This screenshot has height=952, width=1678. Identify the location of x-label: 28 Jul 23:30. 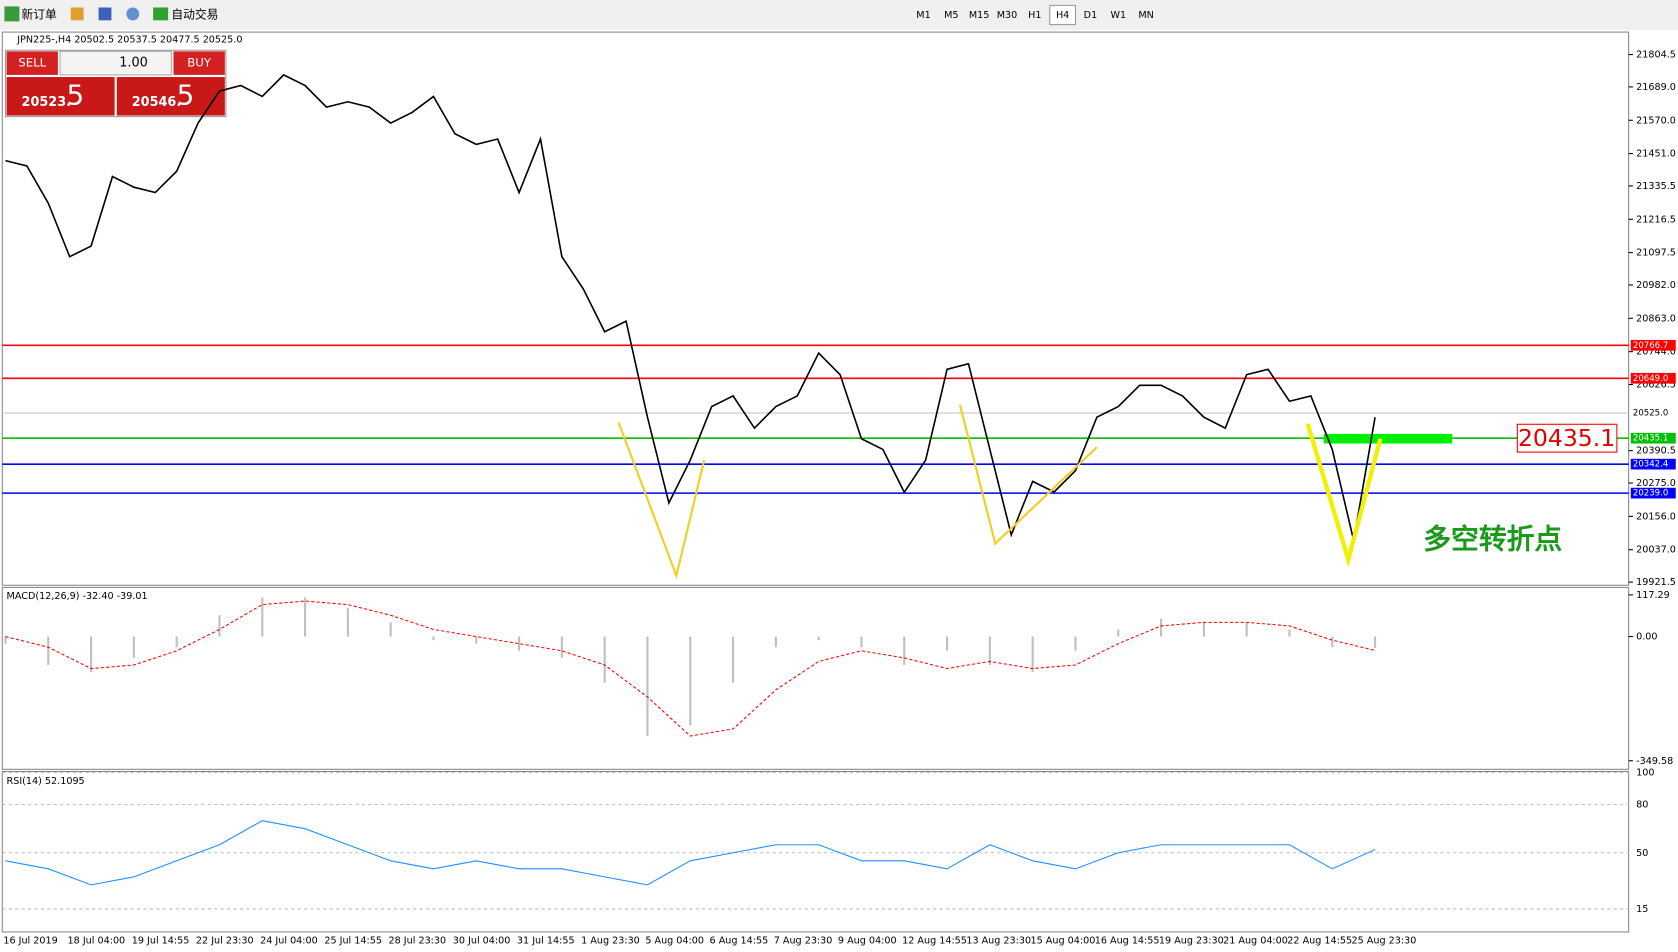
(418, 941).